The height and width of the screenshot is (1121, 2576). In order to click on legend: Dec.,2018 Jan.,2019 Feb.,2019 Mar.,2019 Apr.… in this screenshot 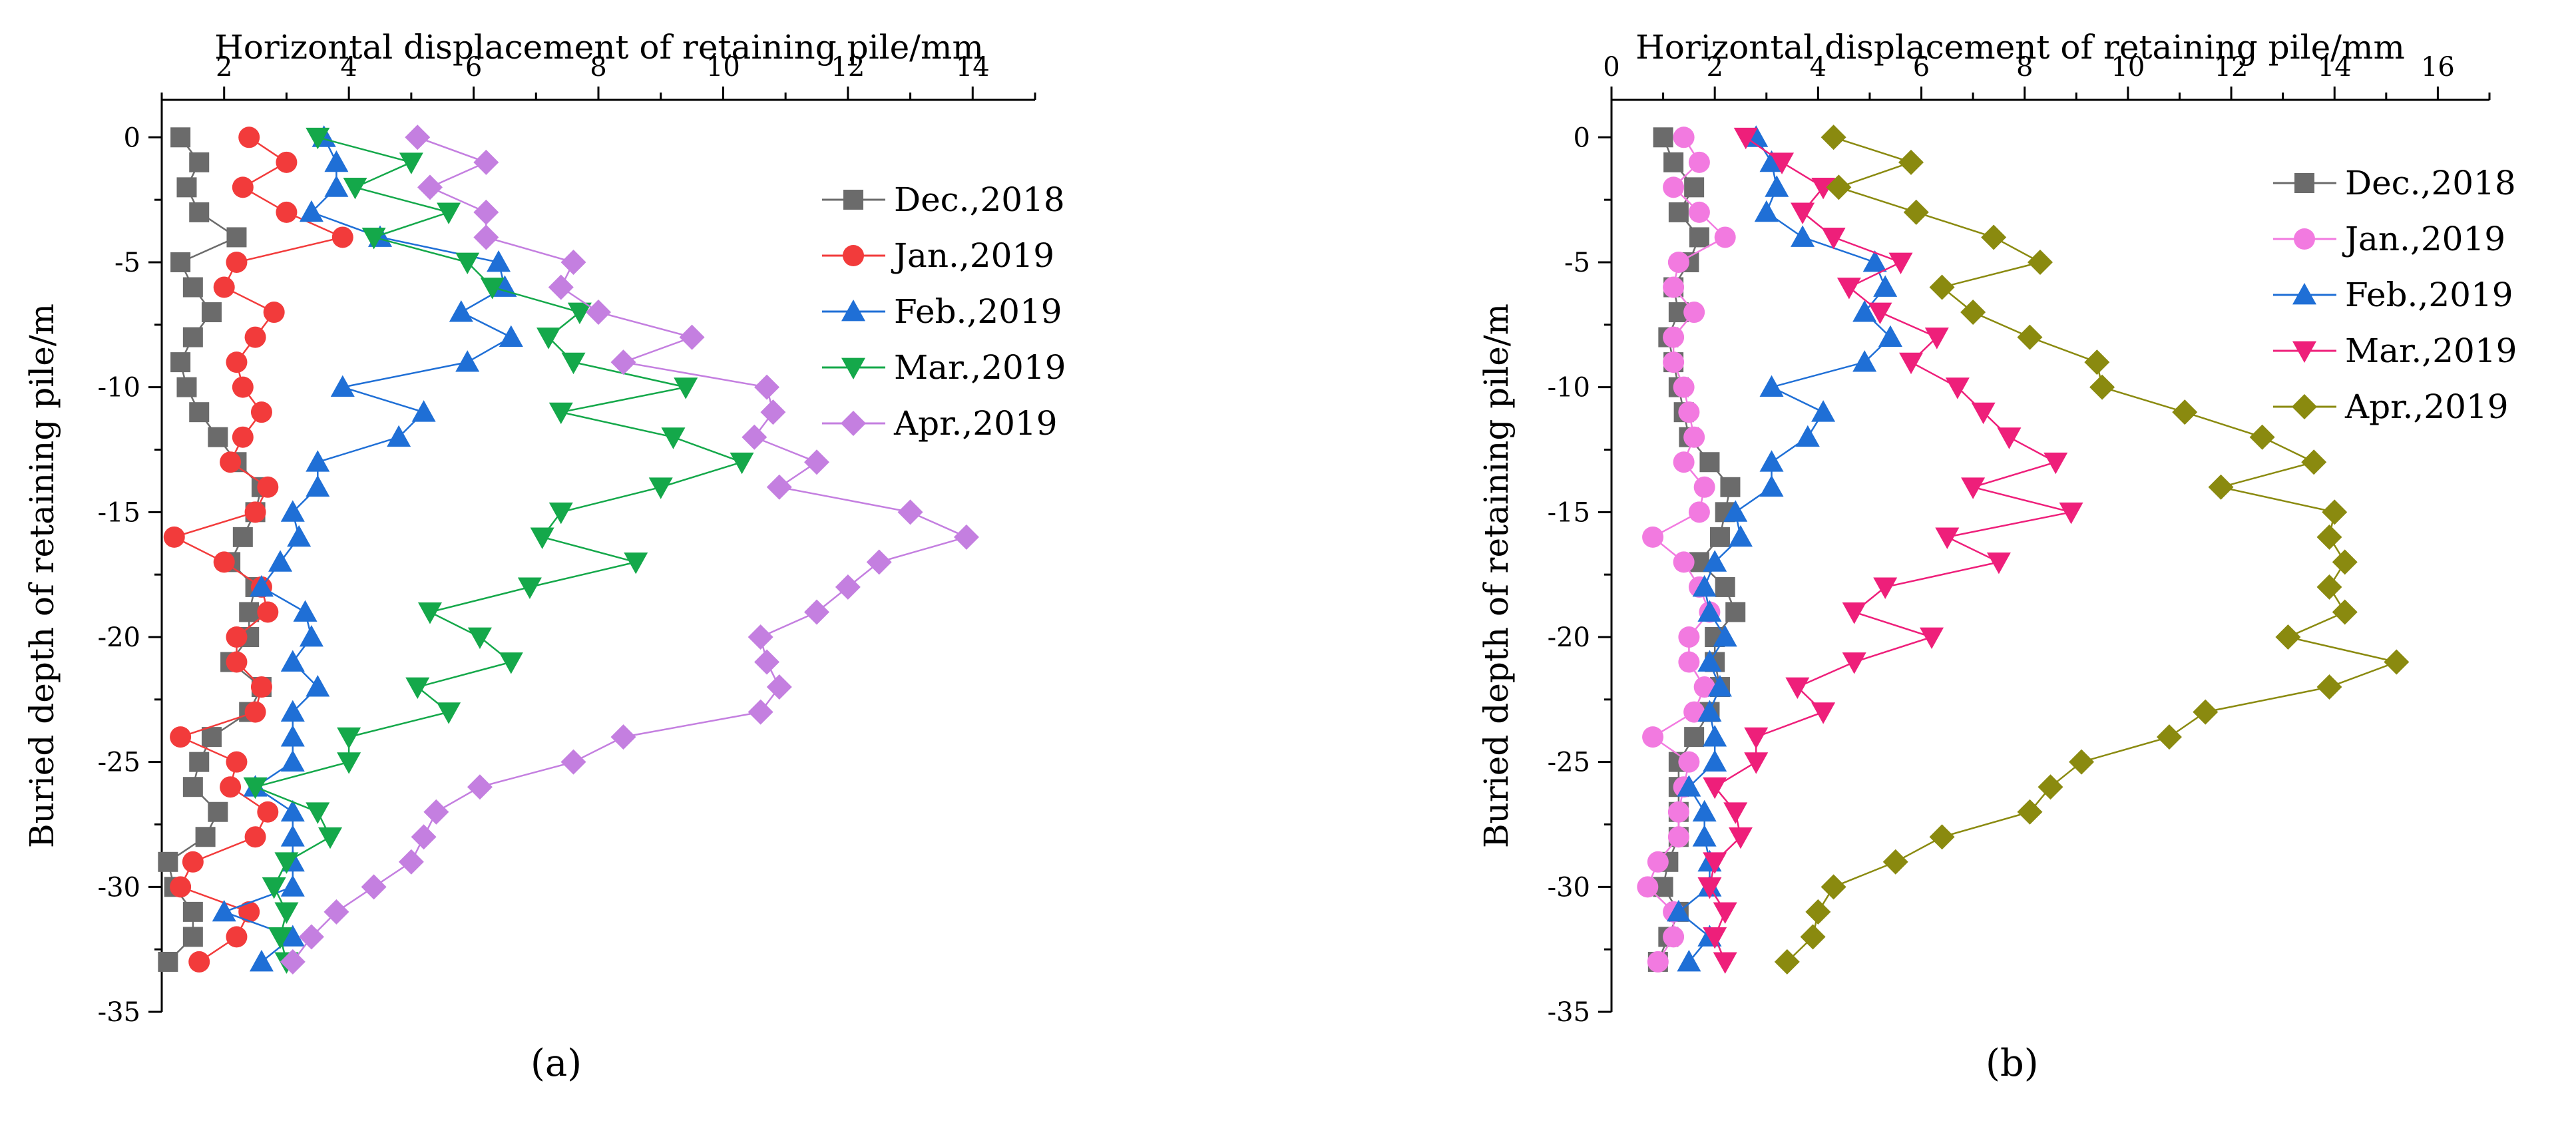, I will do `click(944, 311)`.